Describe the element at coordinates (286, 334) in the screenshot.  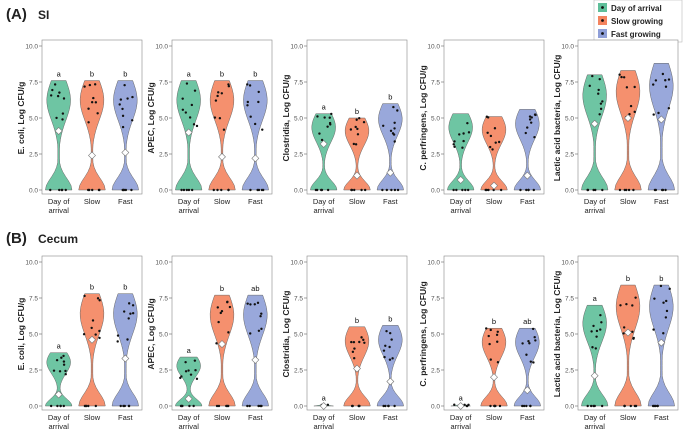
I see `y-axis-label: Clostridia, Log CFU/g` at that location.